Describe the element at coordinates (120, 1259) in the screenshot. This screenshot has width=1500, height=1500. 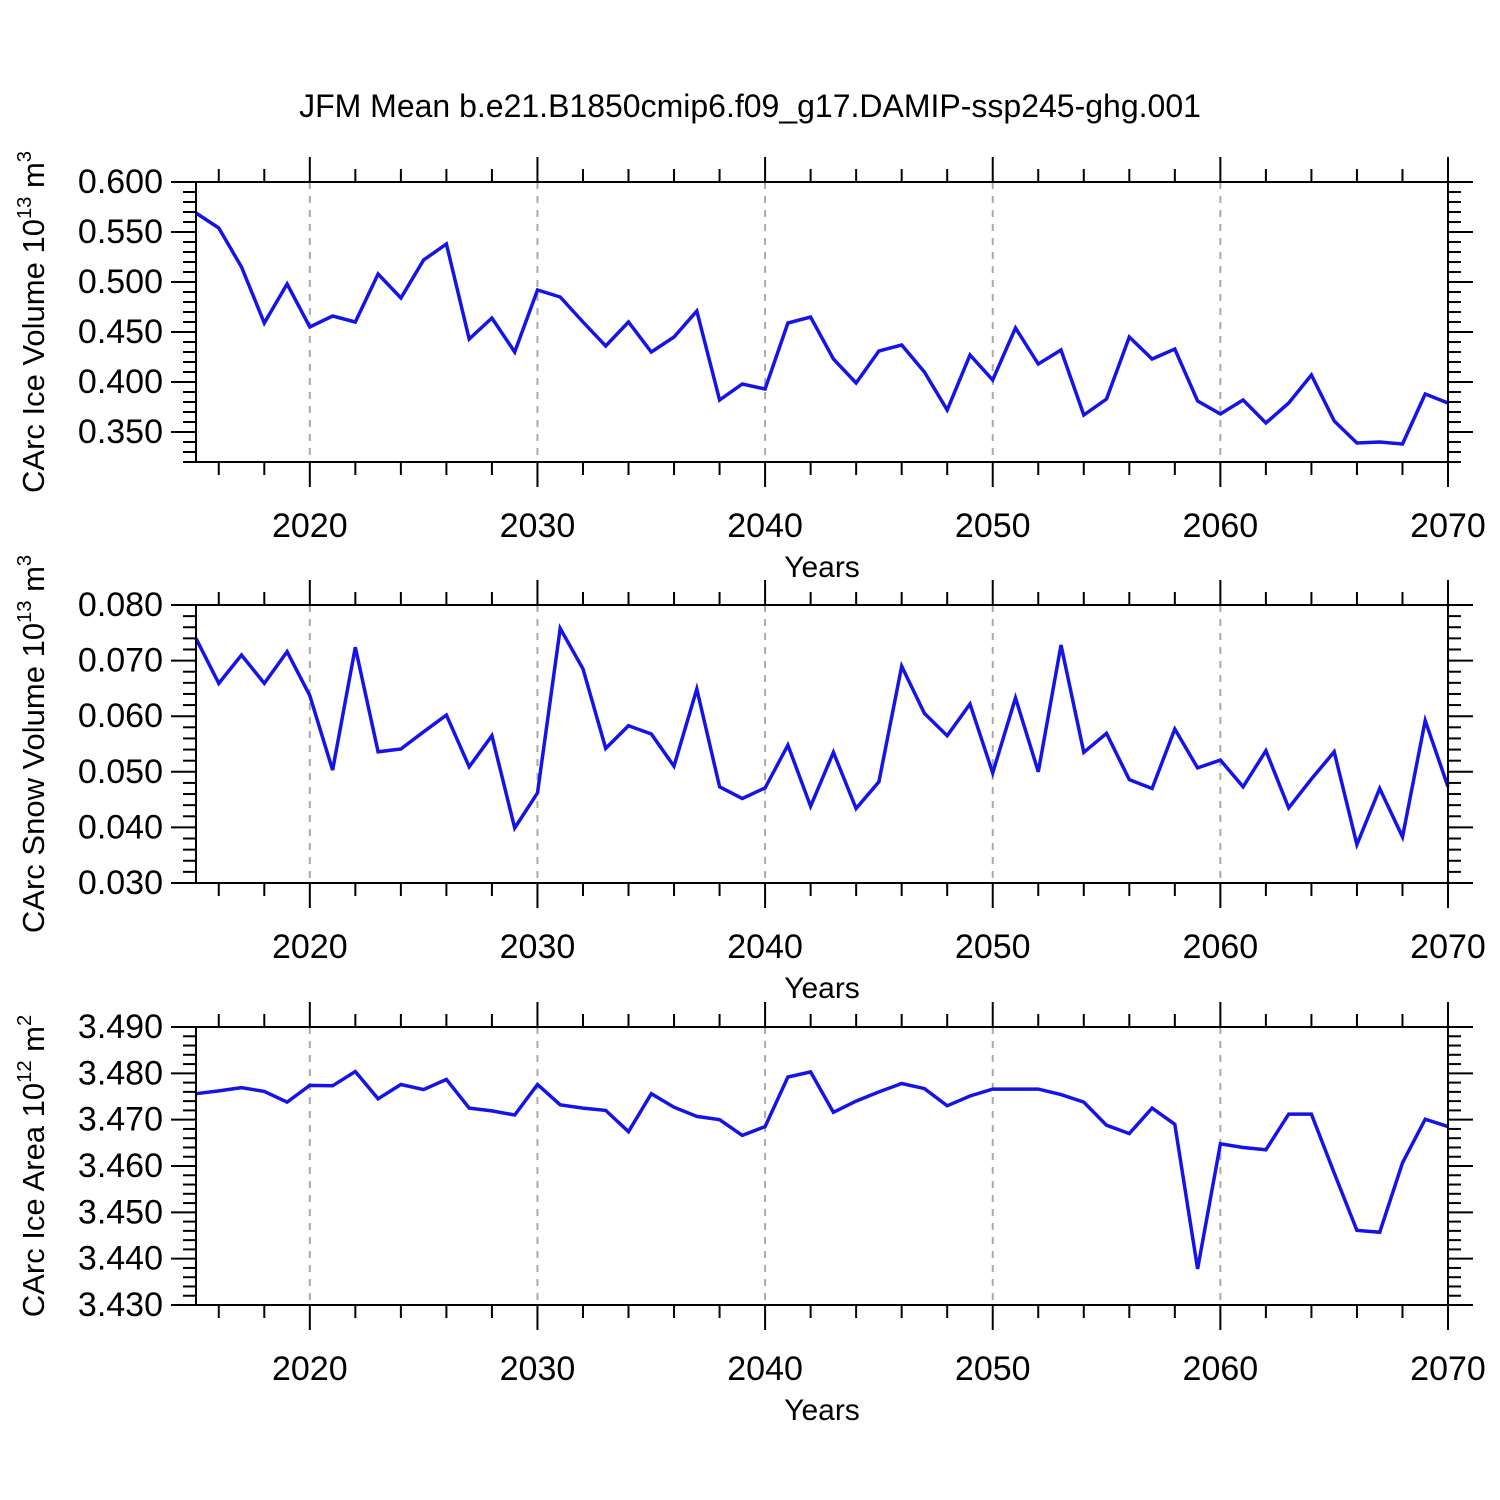
I see `y-tick-label: 3.440` at that location.